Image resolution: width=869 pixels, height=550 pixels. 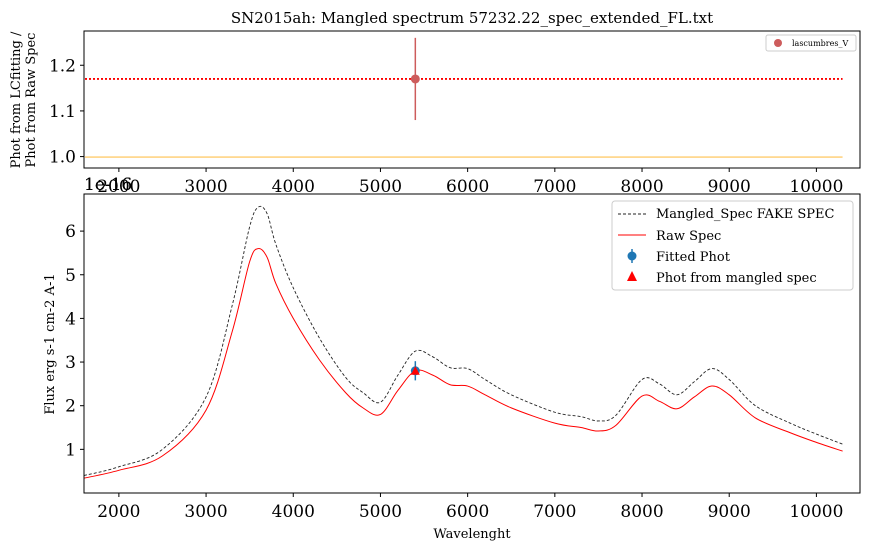 What do you see at coordinates (380, 512) in the screenshot?
I see `bottom-x-tick-label: 5000` at bounding box center [380, 512].